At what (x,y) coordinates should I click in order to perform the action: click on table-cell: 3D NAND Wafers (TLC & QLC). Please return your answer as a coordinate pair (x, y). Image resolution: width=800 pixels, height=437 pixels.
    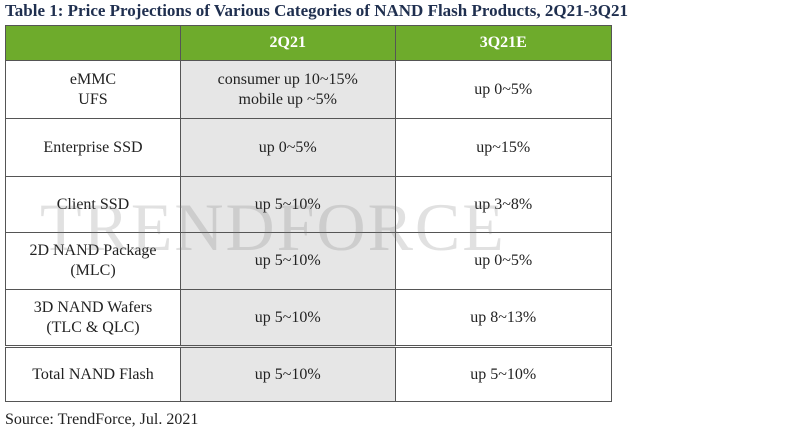
    Looking at the image, I should click on (93, 318).